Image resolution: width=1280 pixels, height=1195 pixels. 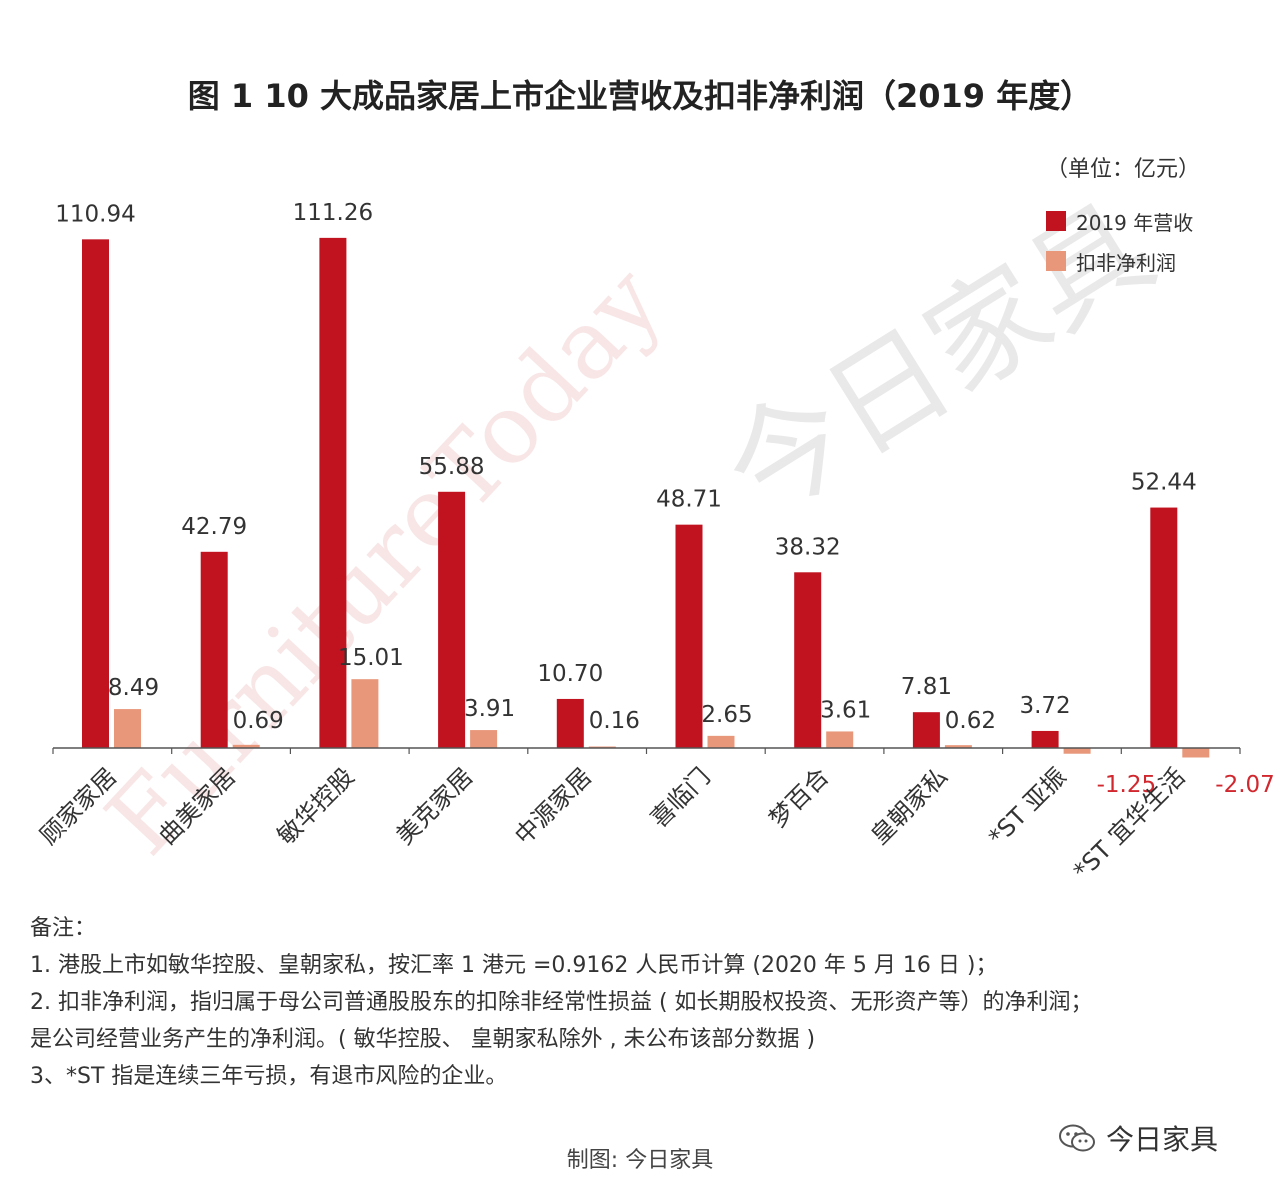 I want to click on legend: 2019 年营收 扣非净利润, so click(x=1119, y=243).